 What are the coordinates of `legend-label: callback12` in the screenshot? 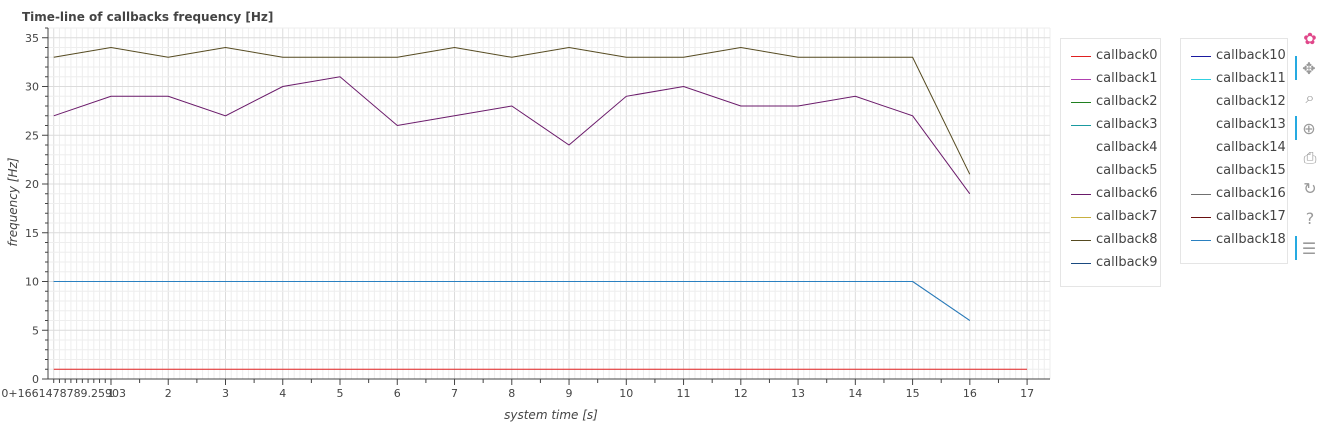 It's located at (1251, 101).